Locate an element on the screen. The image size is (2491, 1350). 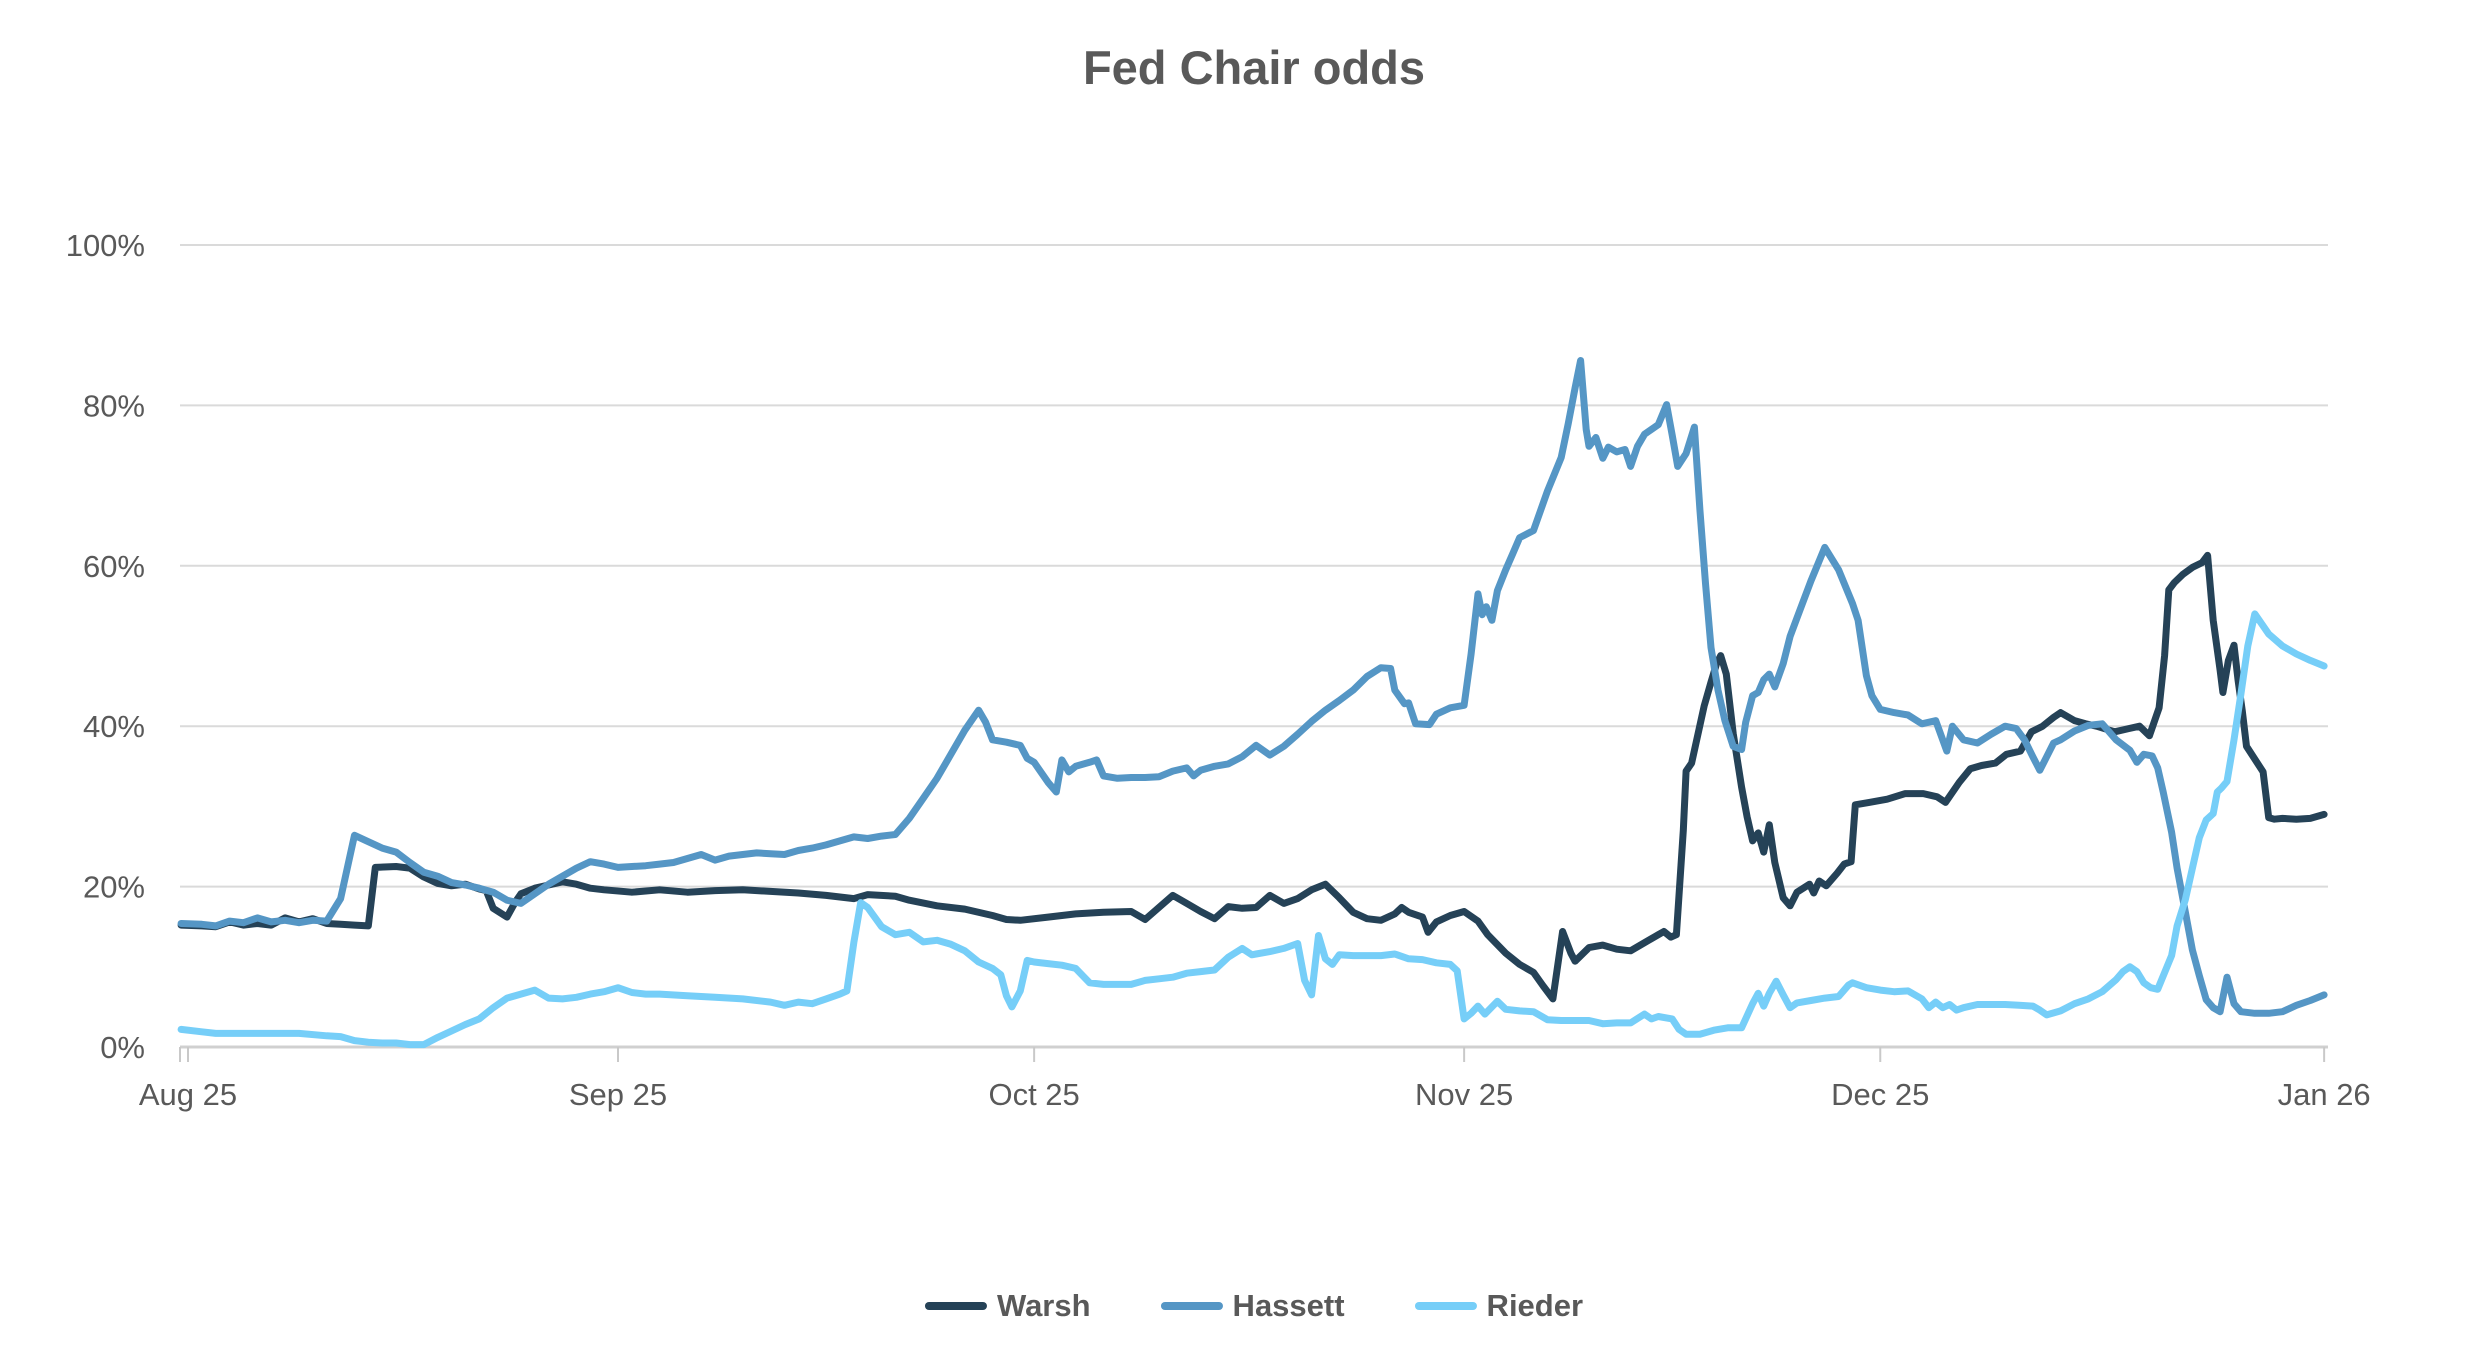
y-axis-tick-label: 80% is located at coordinates (114, 405).